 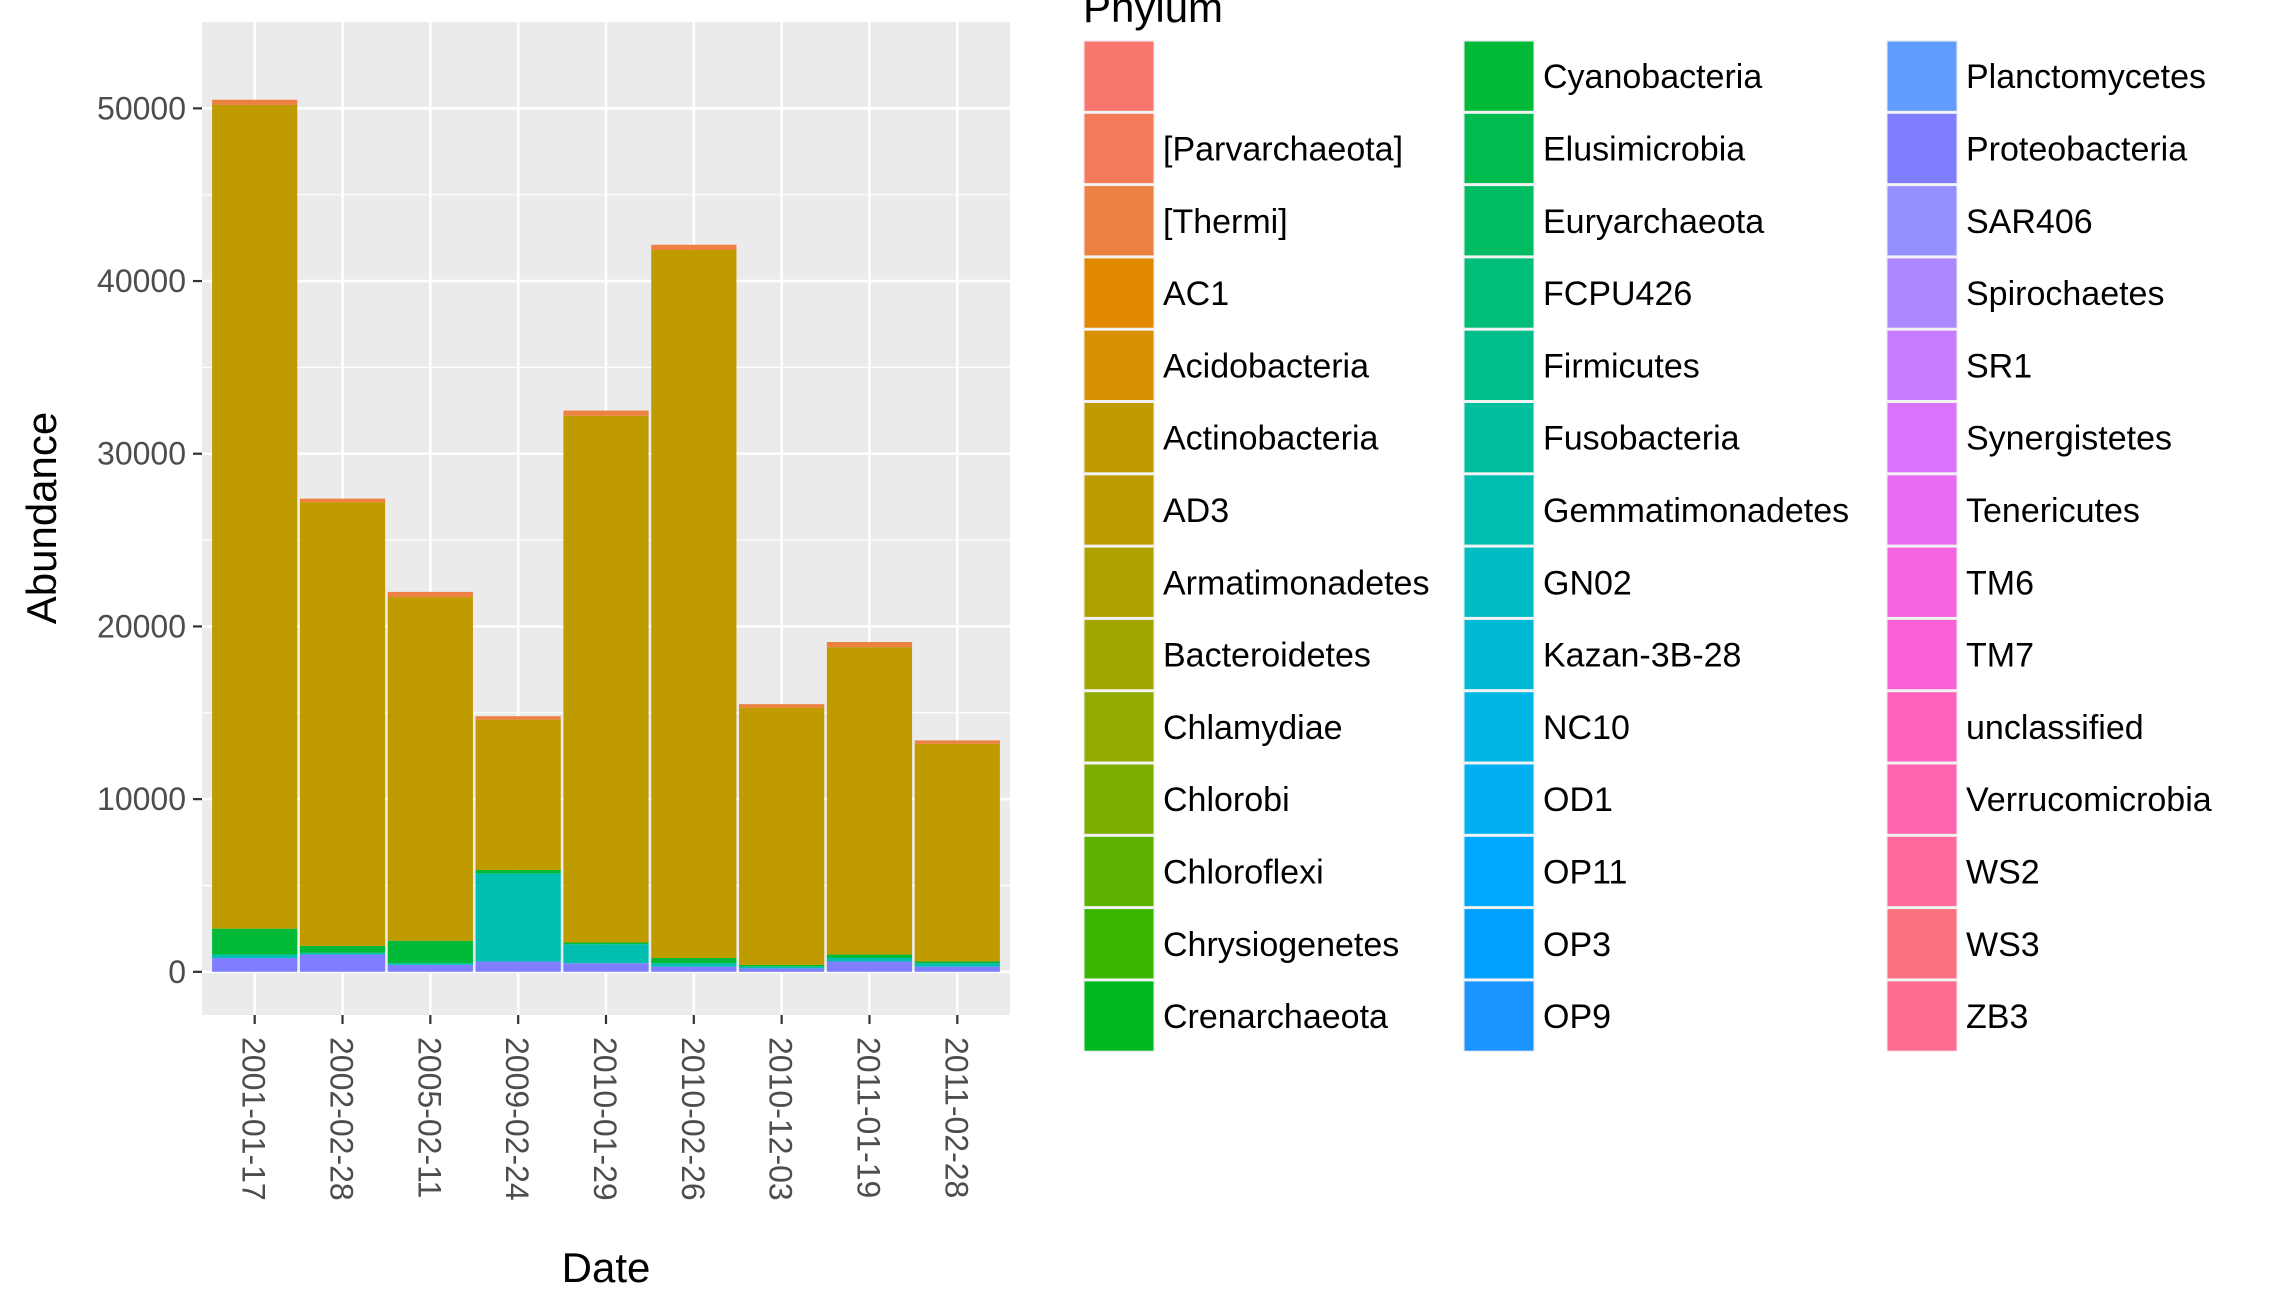 I want to click on legend-label: Firmicutes, so click(x=1621, y=366).